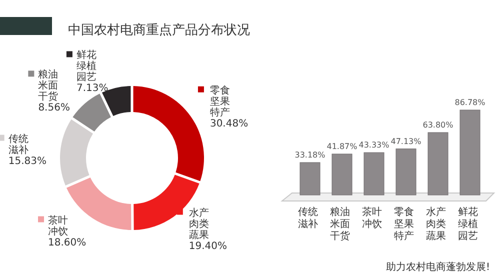 This screenshot has width=498, height=279. What do you see at coordinates (468, 224) in the screenshot?
I see `x-tick-label: 鲜花绿植园艺` at bounding box center [468, 224].